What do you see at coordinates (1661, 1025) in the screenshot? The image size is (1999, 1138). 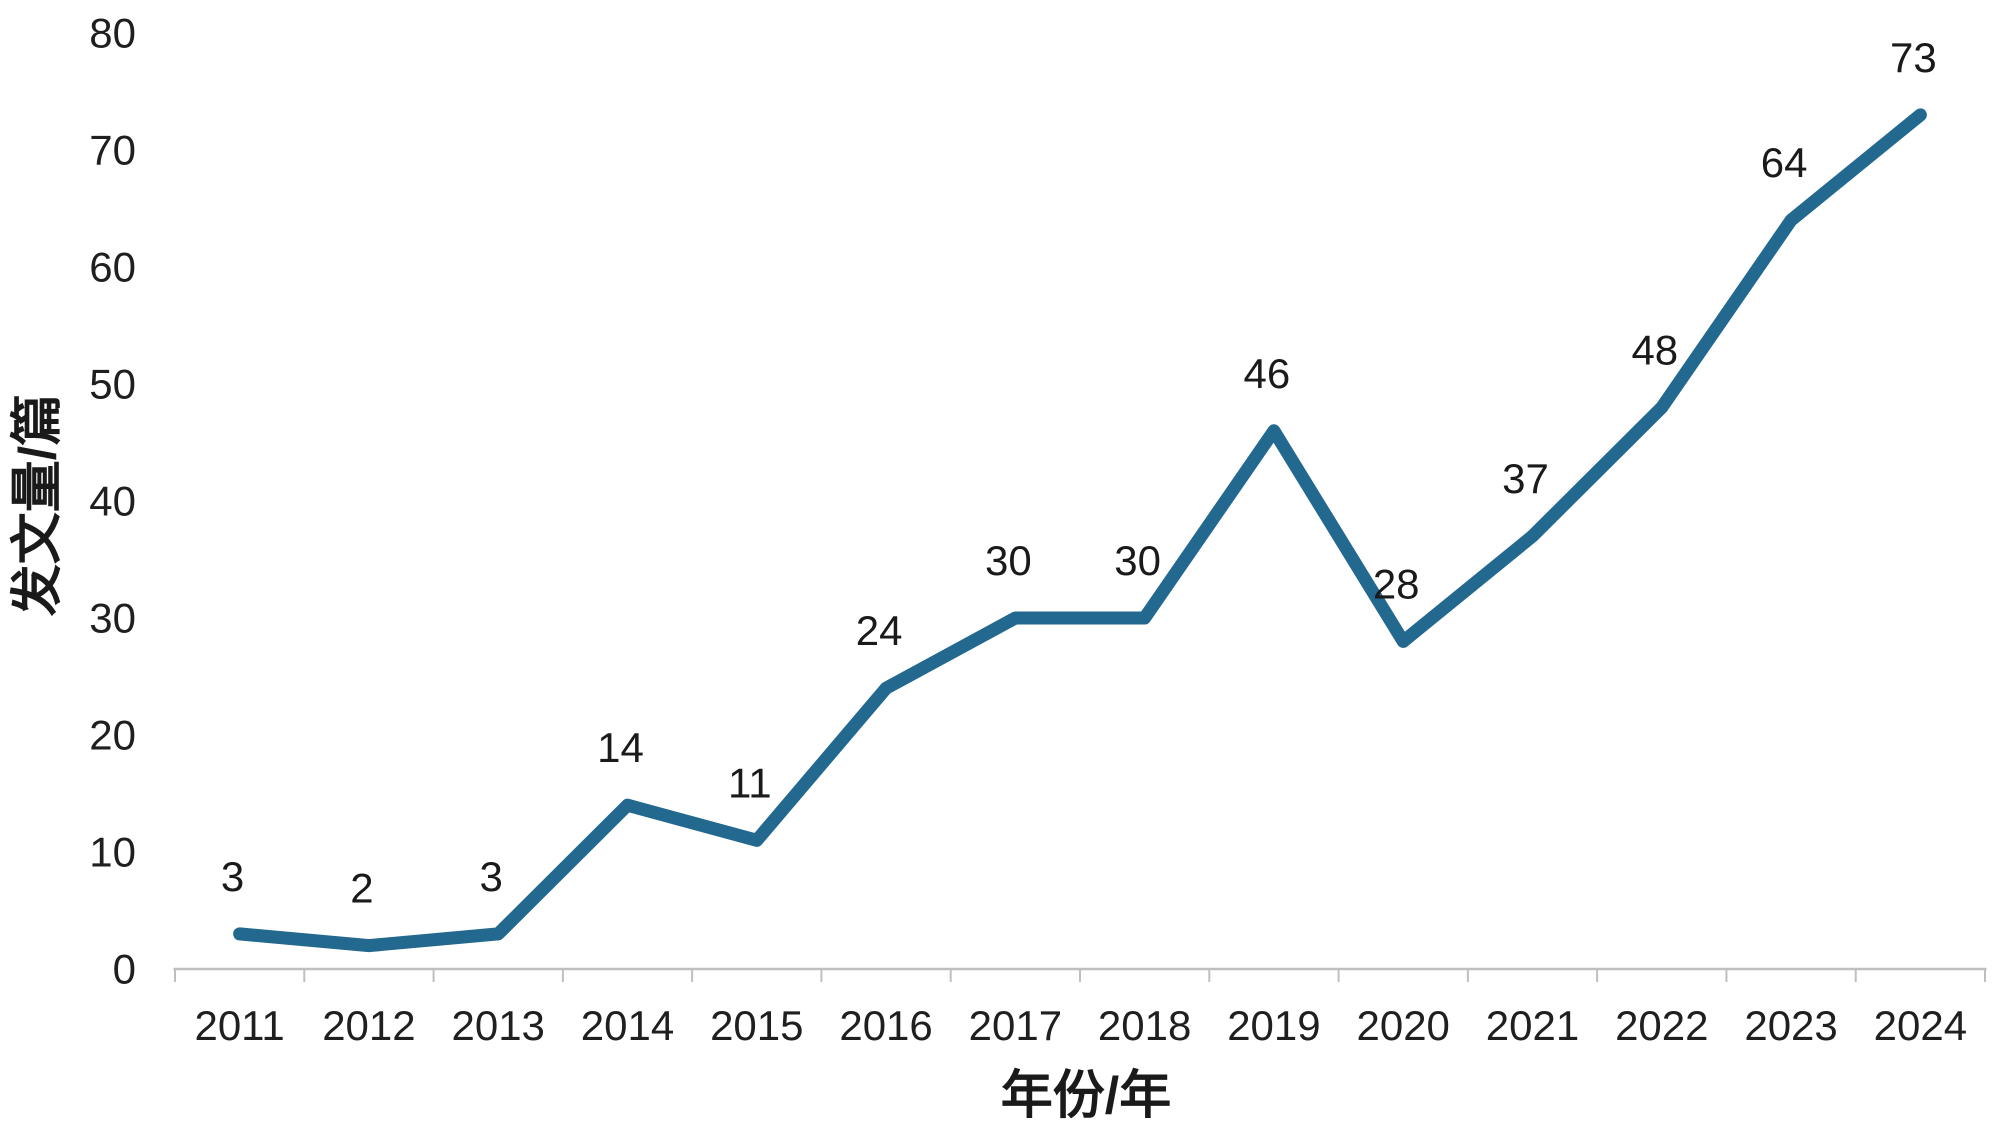 I see `x-tick-label: 2022` at bounding box center [1661, 1025].